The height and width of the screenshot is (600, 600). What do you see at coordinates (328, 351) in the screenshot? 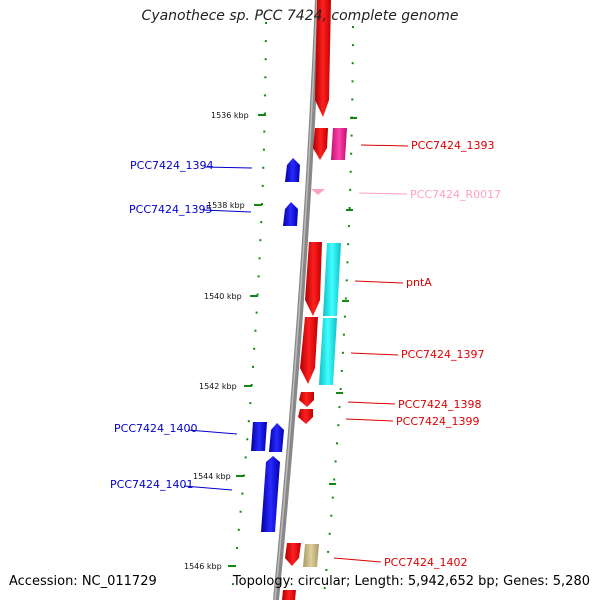
I see `feature-pcc7424-1397-cyan` at bounding box center [328, 351].